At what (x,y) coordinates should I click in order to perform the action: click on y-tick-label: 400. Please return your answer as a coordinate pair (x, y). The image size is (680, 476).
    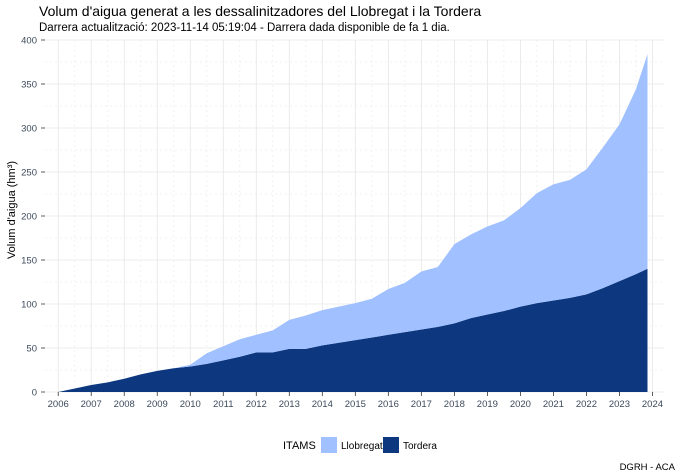
    Looking at the image, I should click on (29, 41).